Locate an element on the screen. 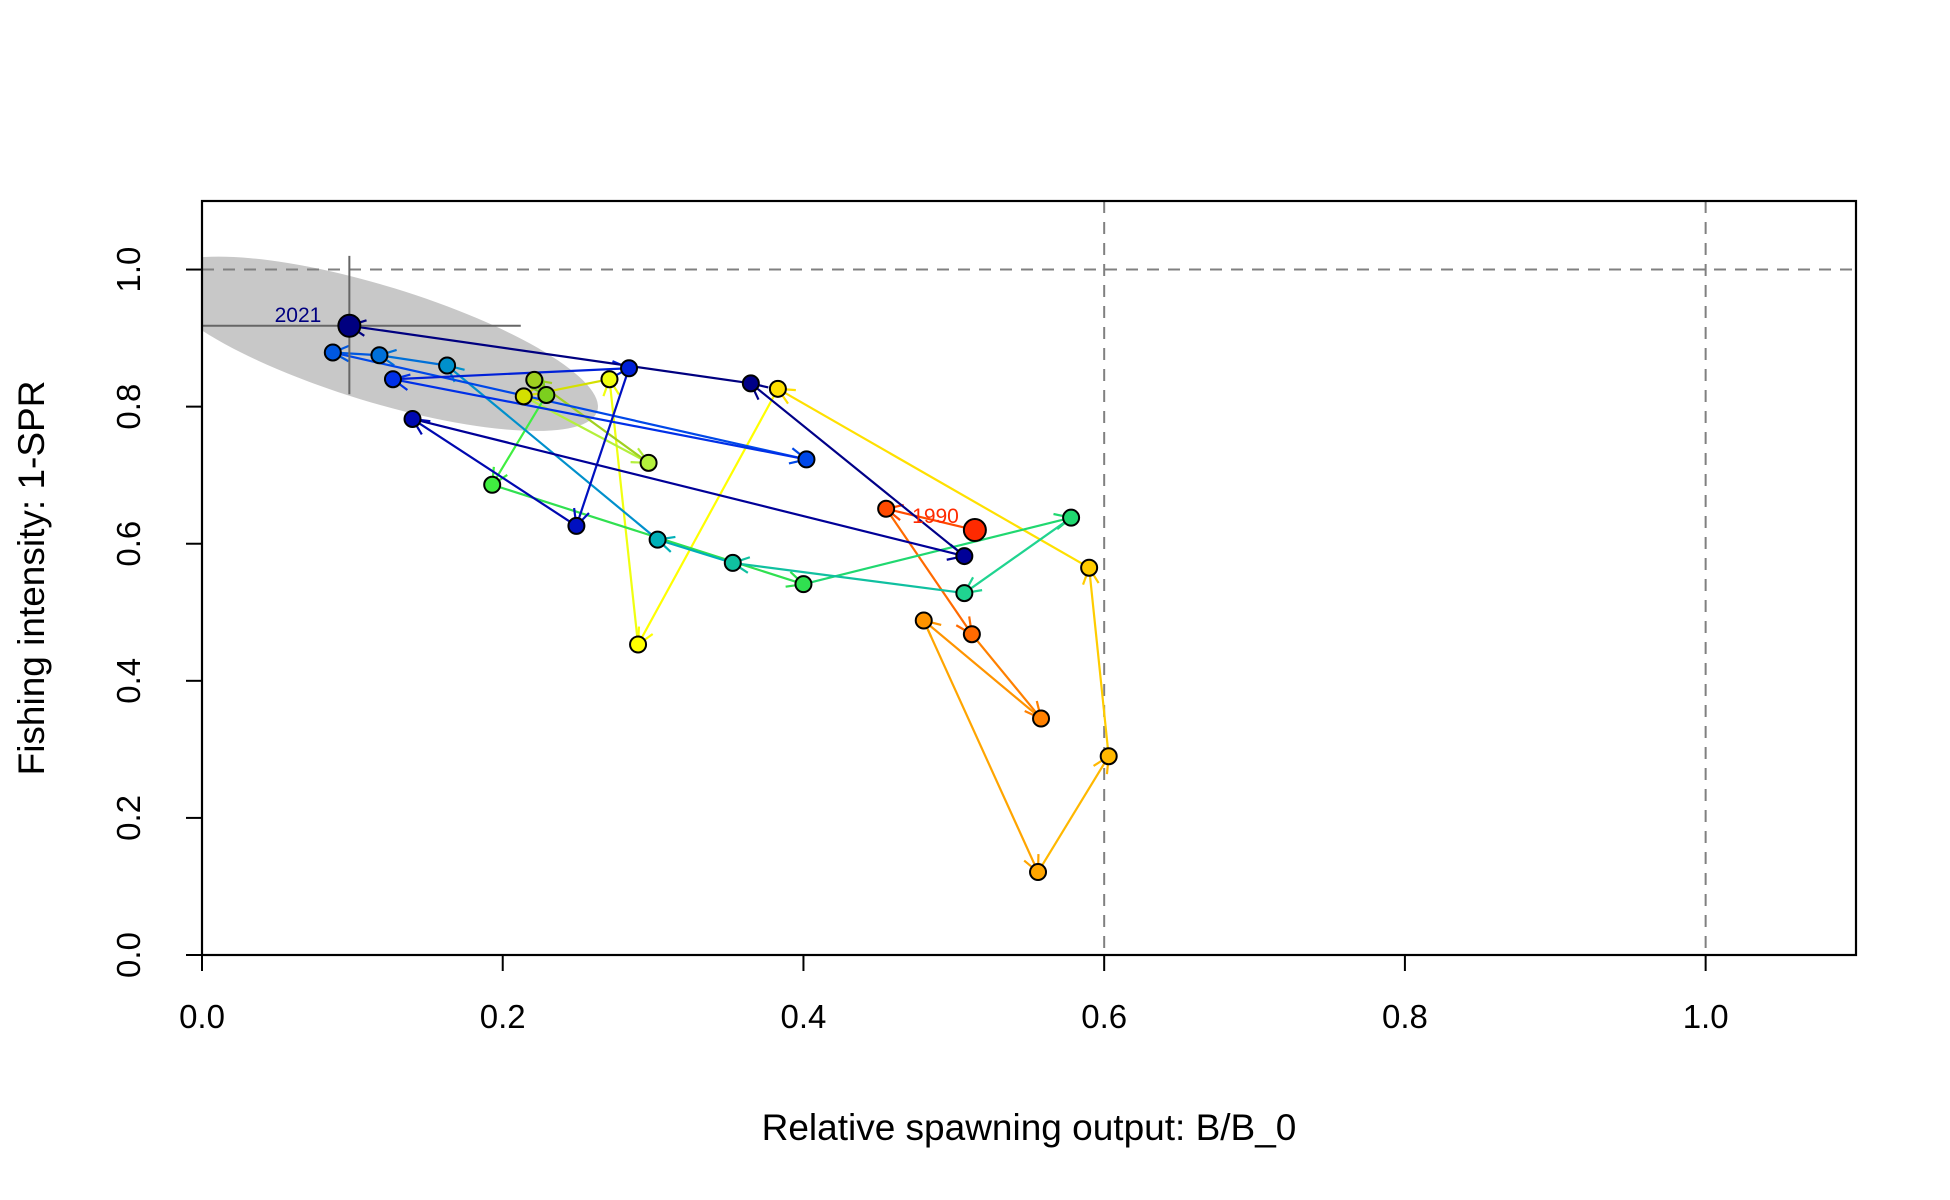  y-tick-label: 1.0 is located at coordinates (128, 270).